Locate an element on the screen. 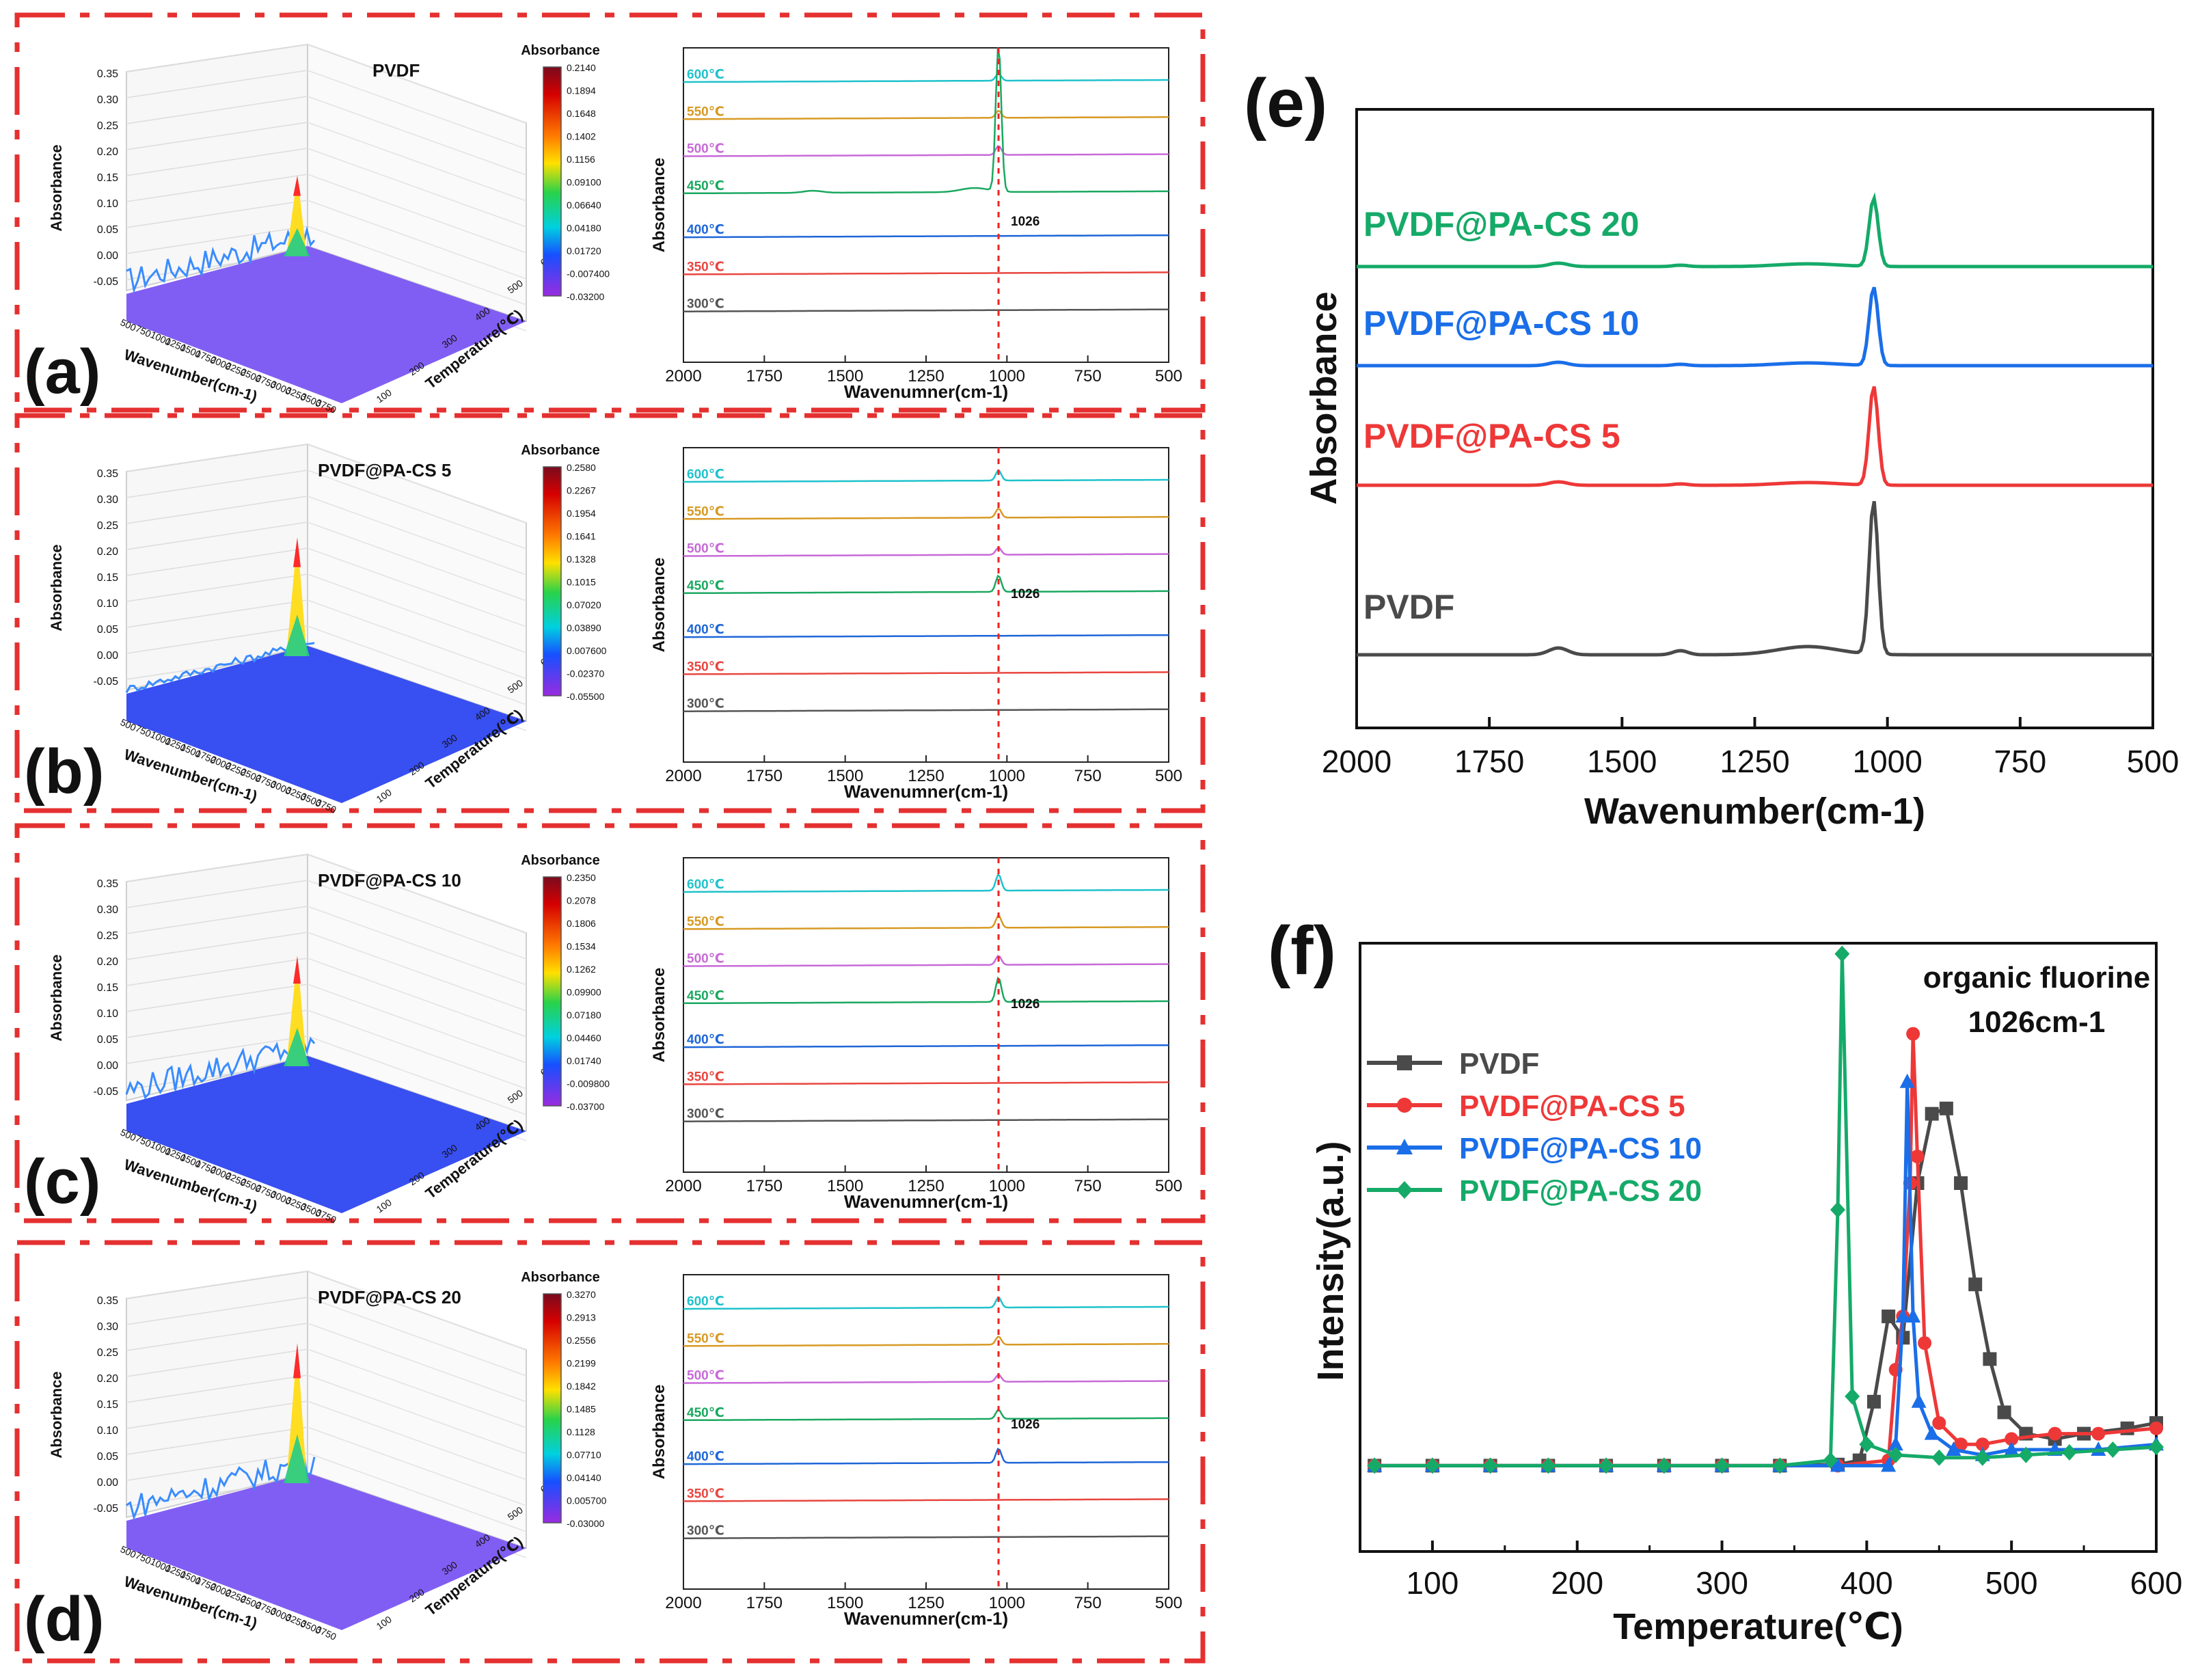 The height and width of the screenshot is (1680, 2200). colorbar is located at coordinates (552, 181).